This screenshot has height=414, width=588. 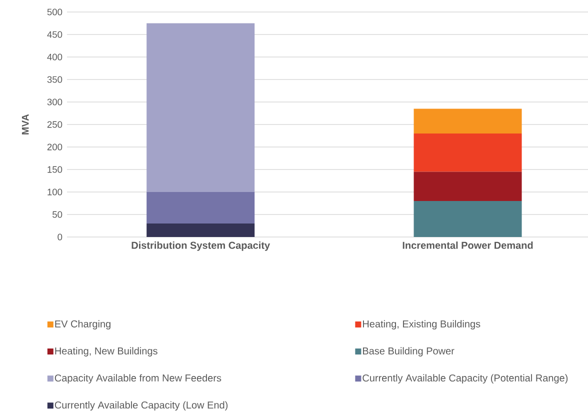 What do you see at coordinates (82, 325) in the screenshot?
I see `legend-label: EV Charging` at bounding box center [82, 325].